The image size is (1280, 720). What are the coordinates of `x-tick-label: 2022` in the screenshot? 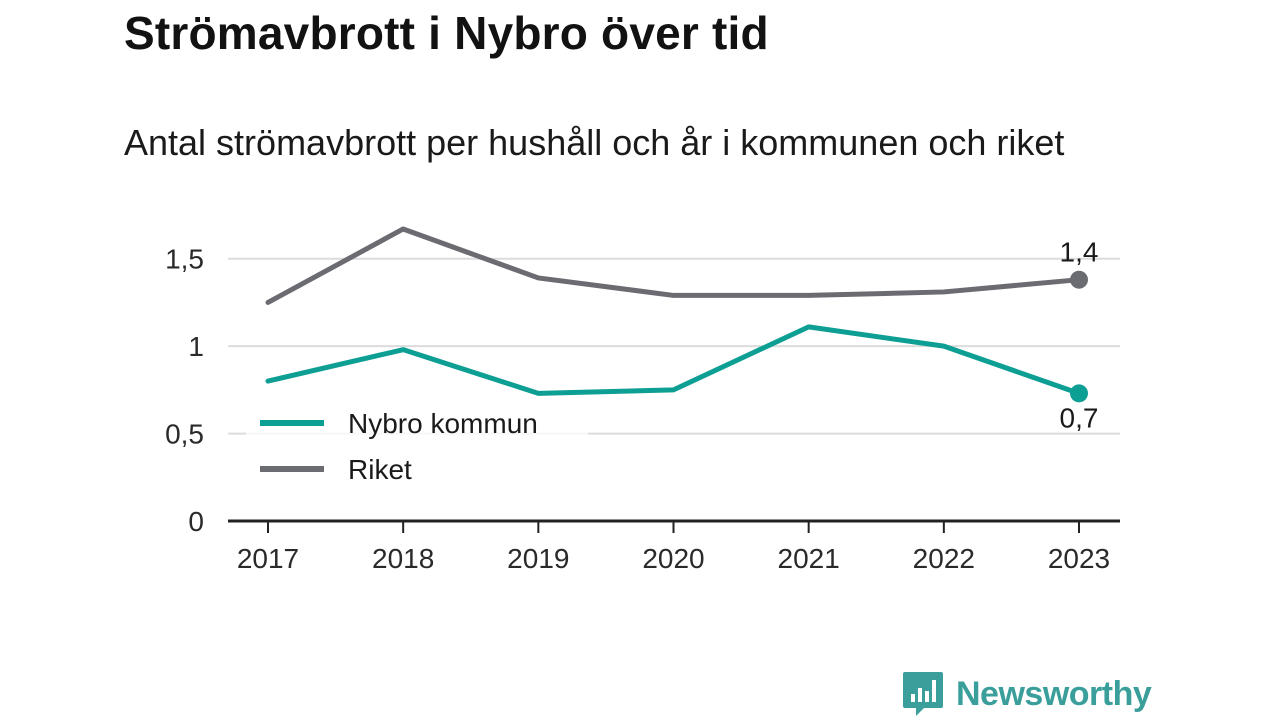 It's located at (944, 558).